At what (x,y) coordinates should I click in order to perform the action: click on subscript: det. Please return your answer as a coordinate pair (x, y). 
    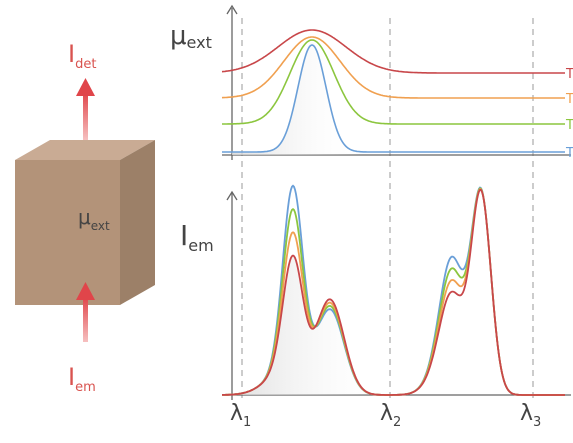
    Looking at the image, I should click on (85, 64).